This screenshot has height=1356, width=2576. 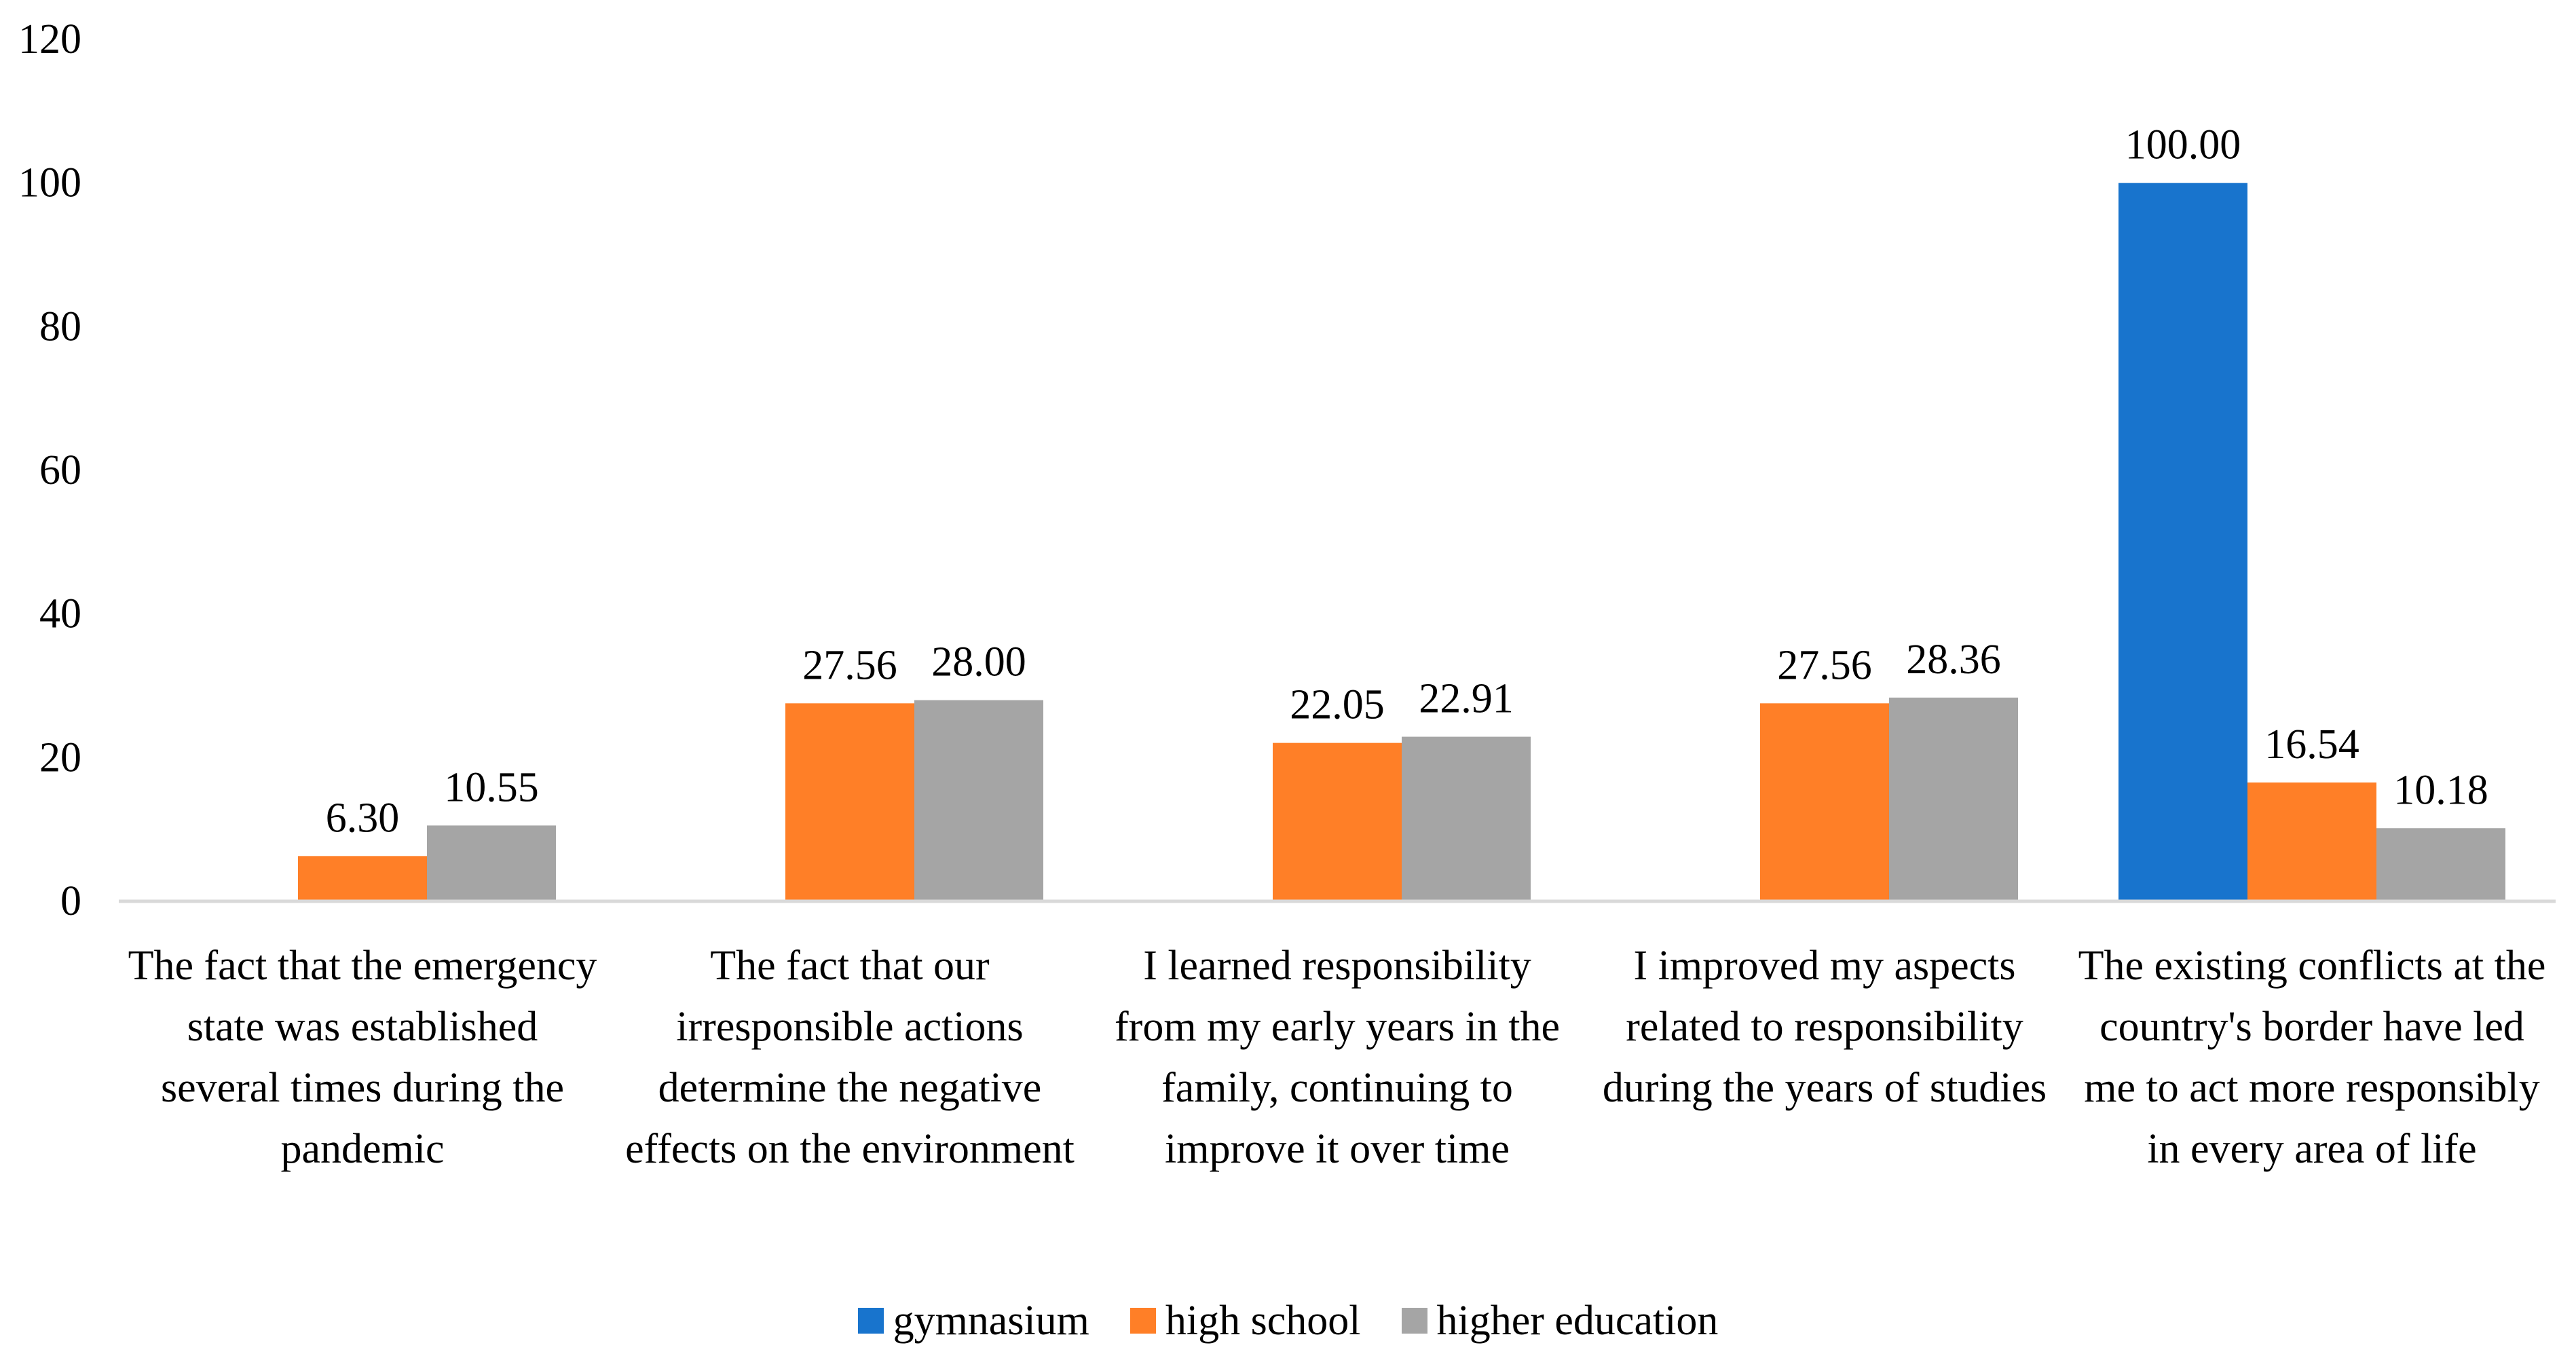 I want to click on data-label: 16.54, so click(x=2312, y=744).